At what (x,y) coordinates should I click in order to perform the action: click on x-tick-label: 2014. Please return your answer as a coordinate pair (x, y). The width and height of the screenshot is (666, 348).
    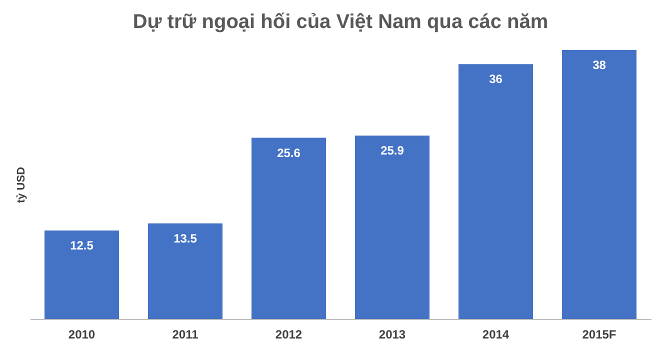
    Looking at the image, I should click on (496, 335).